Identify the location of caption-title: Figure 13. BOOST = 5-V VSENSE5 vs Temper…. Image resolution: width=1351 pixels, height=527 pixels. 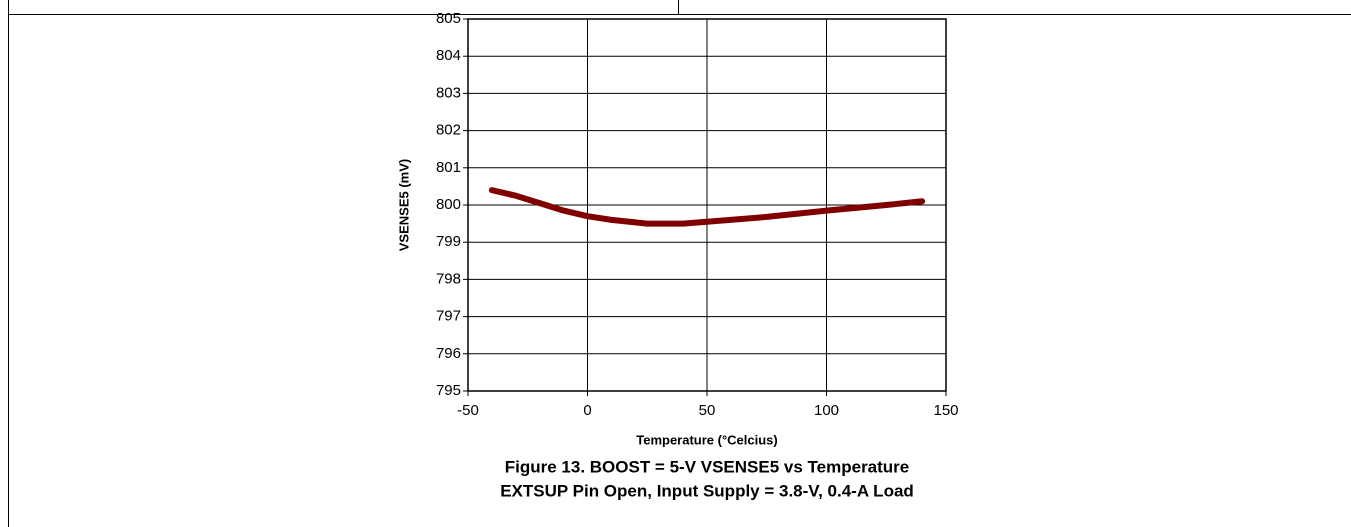
(707, 466).